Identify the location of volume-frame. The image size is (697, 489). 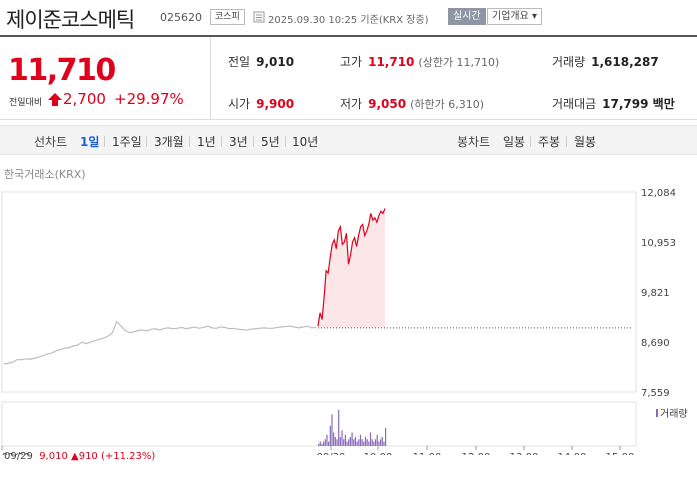
(319, 424).